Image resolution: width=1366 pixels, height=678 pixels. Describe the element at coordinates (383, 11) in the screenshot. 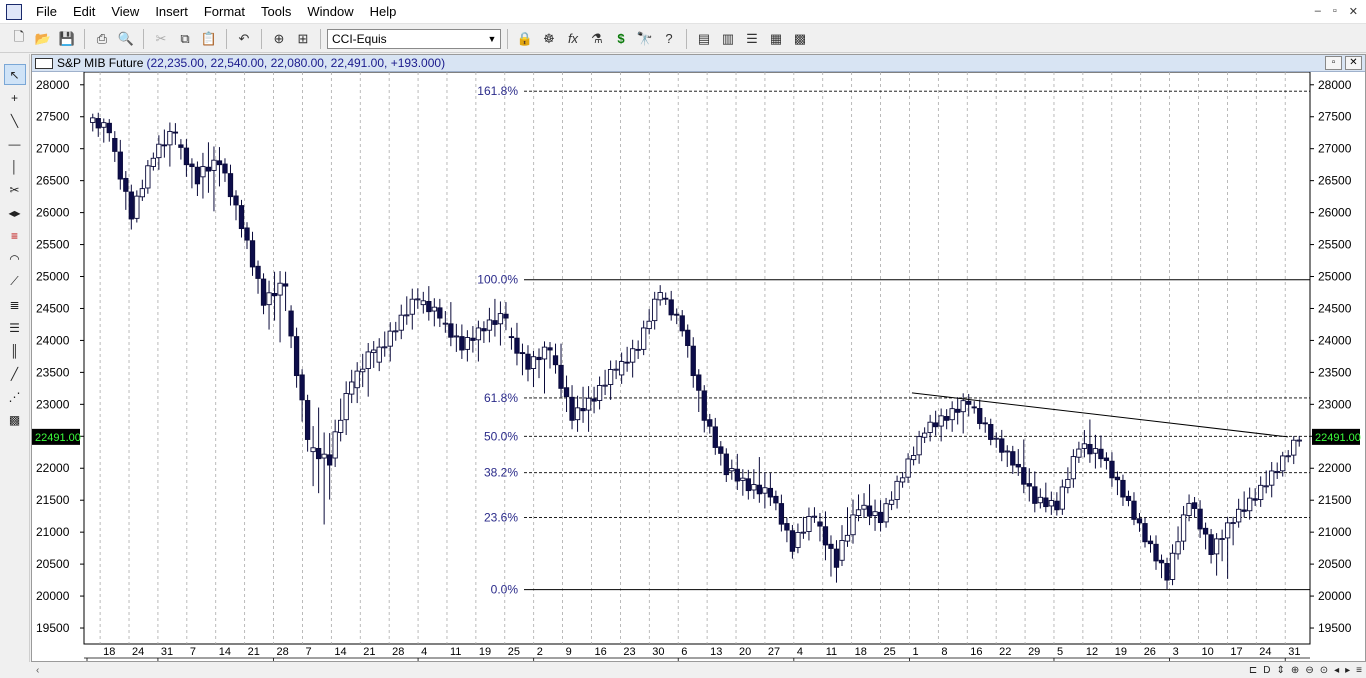

I see `menu-help: Help` at that location.